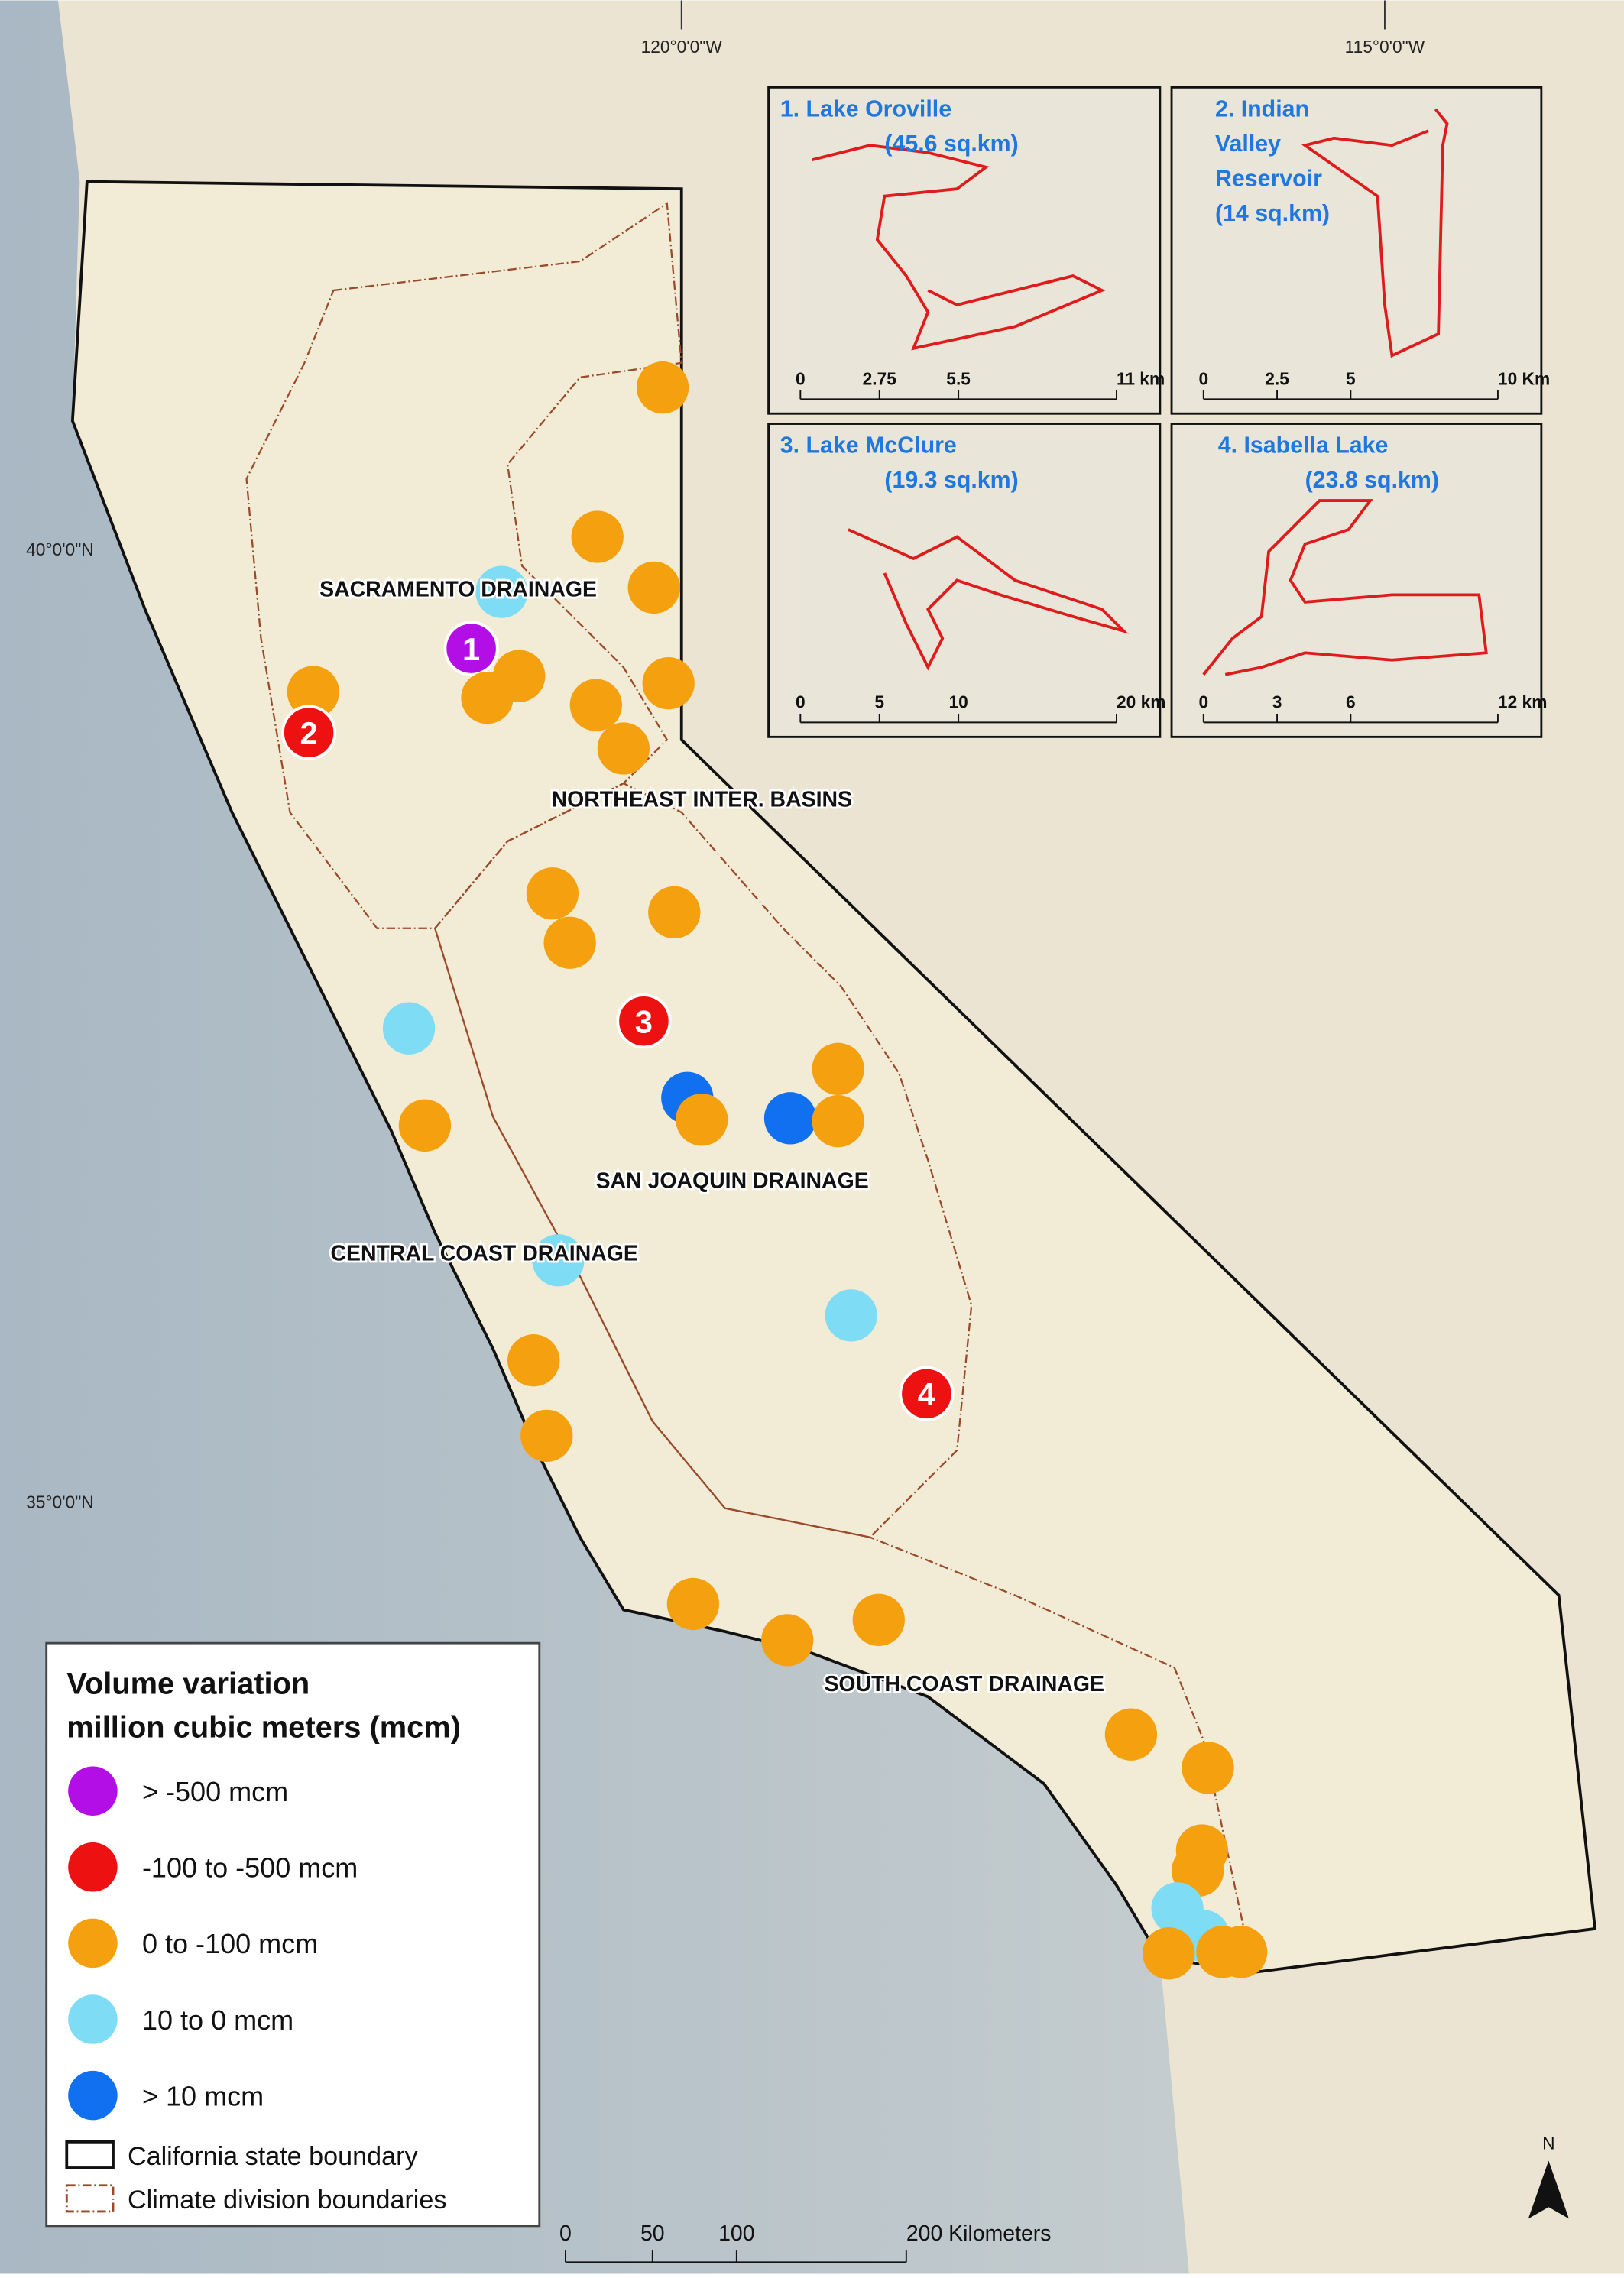 Image resolution: width=1624 pixels, height=2278 pixels. Describe the element at coordinates (736, 2233) in the screenshot. I see `scale-label: 100` at that location.